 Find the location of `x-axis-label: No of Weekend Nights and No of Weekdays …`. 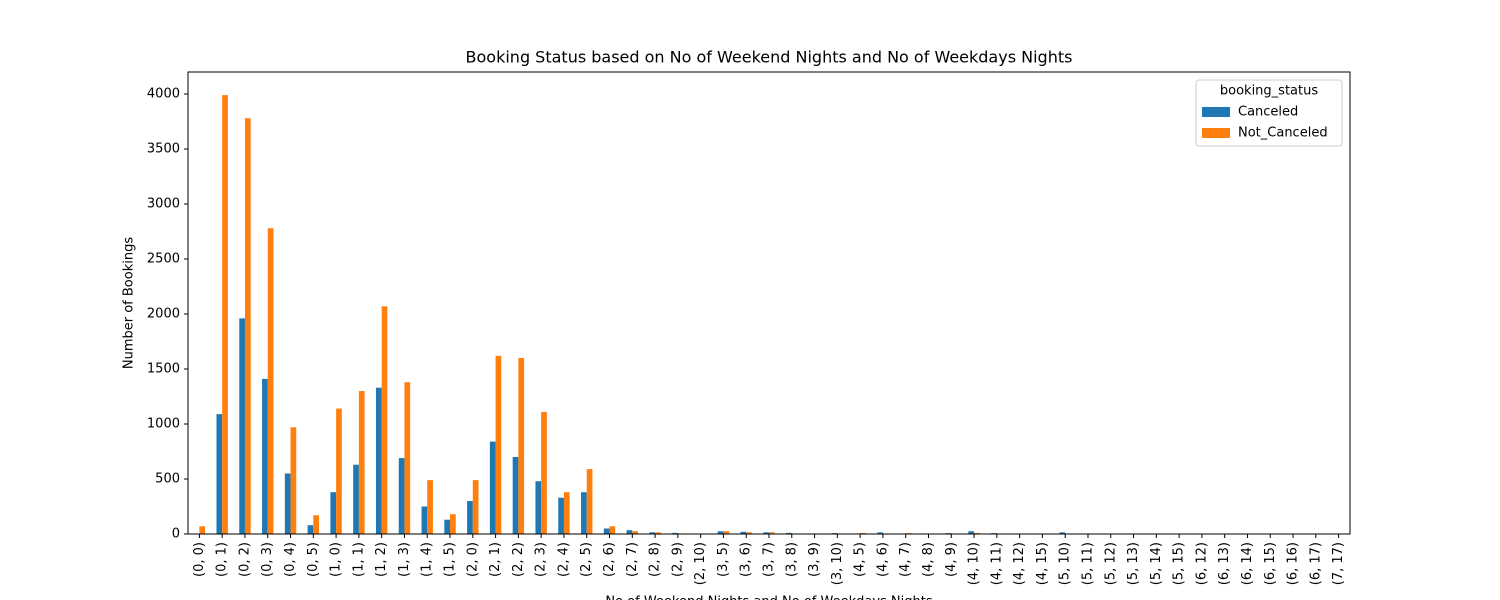

x-axis-label: No of Weekend Nights and No of Weekdays … is located at coordinates (768, 597).